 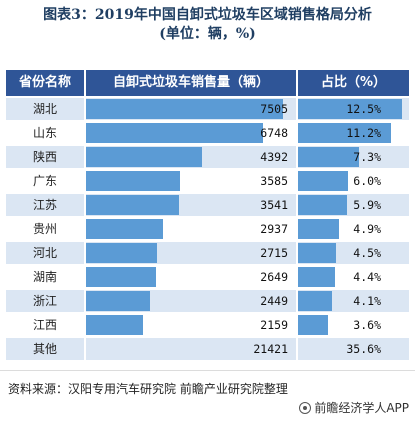 What do you see at coordinates (45, 83) in the screenshot?
I see `column-header-province: 省份名称` at bounding box center [45, 83].